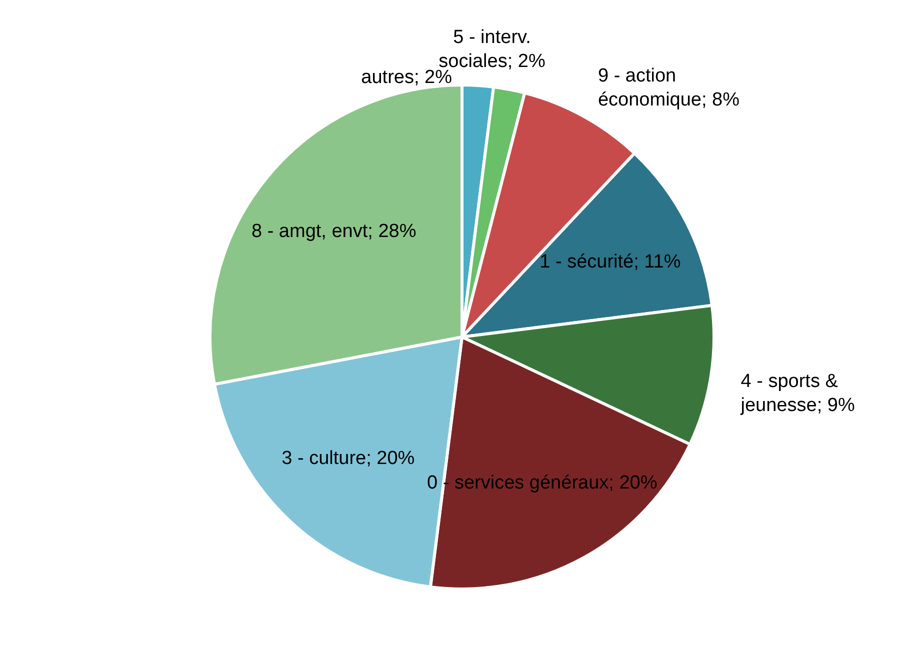 Image resolution: width=907 pixels, height=653 pixels. I want to click on slice-label: 3 - culture; 20%, so click(348, 459).